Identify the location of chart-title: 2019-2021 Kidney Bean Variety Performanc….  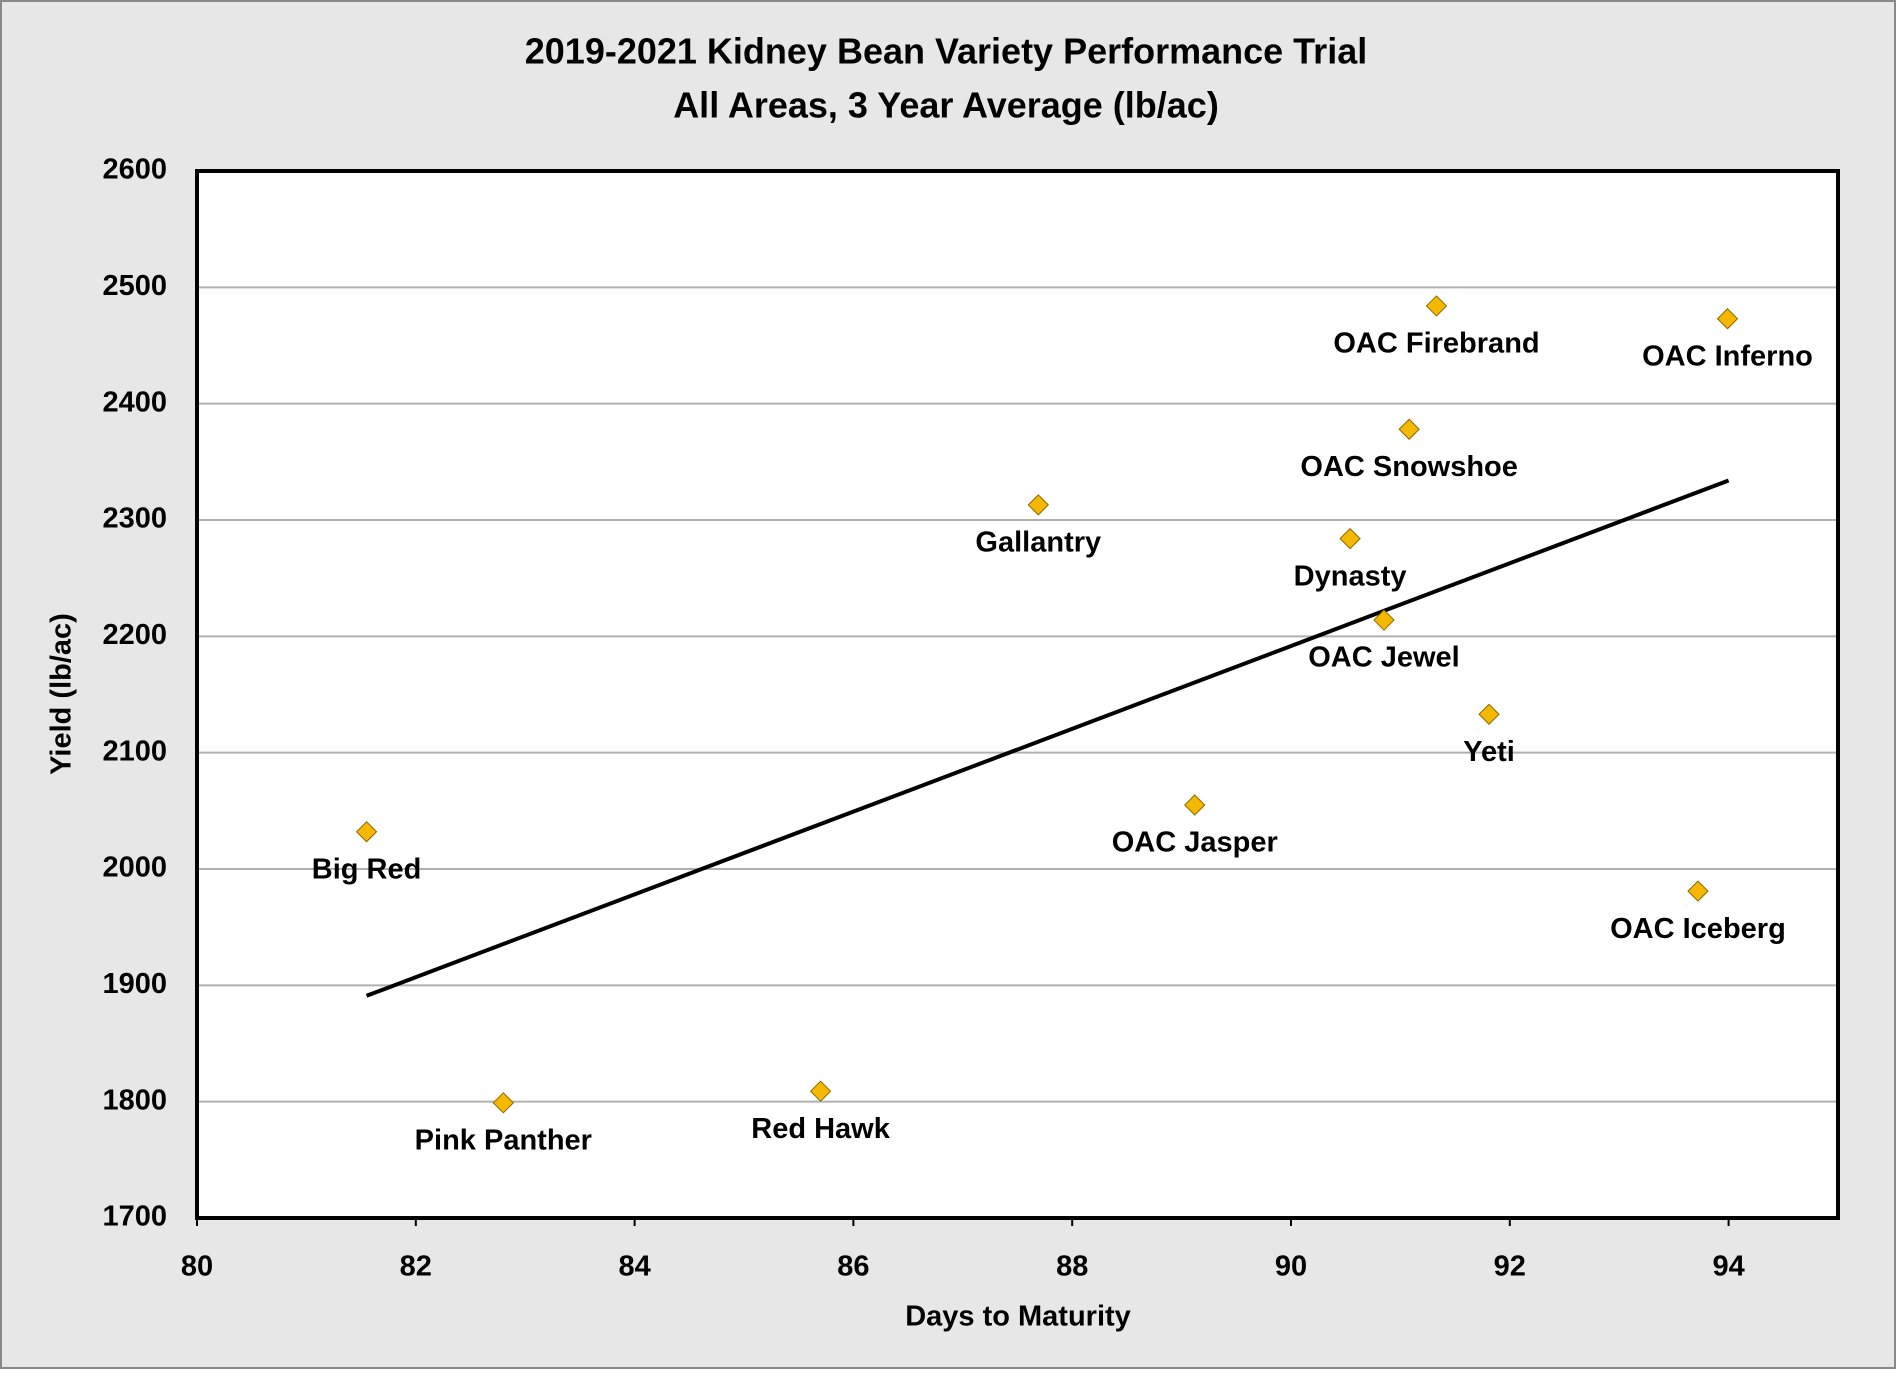
(946, 51).